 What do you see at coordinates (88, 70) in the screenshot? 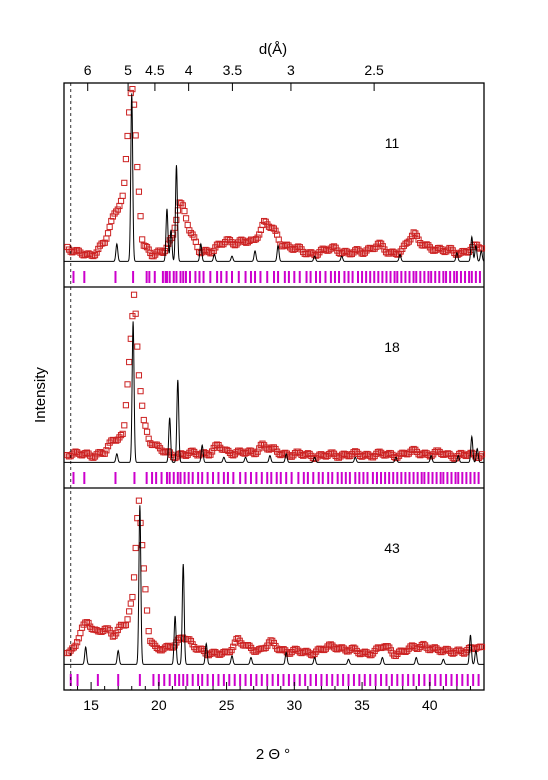
I see `top-tick-label: 6` at bounding box center [88, 70].